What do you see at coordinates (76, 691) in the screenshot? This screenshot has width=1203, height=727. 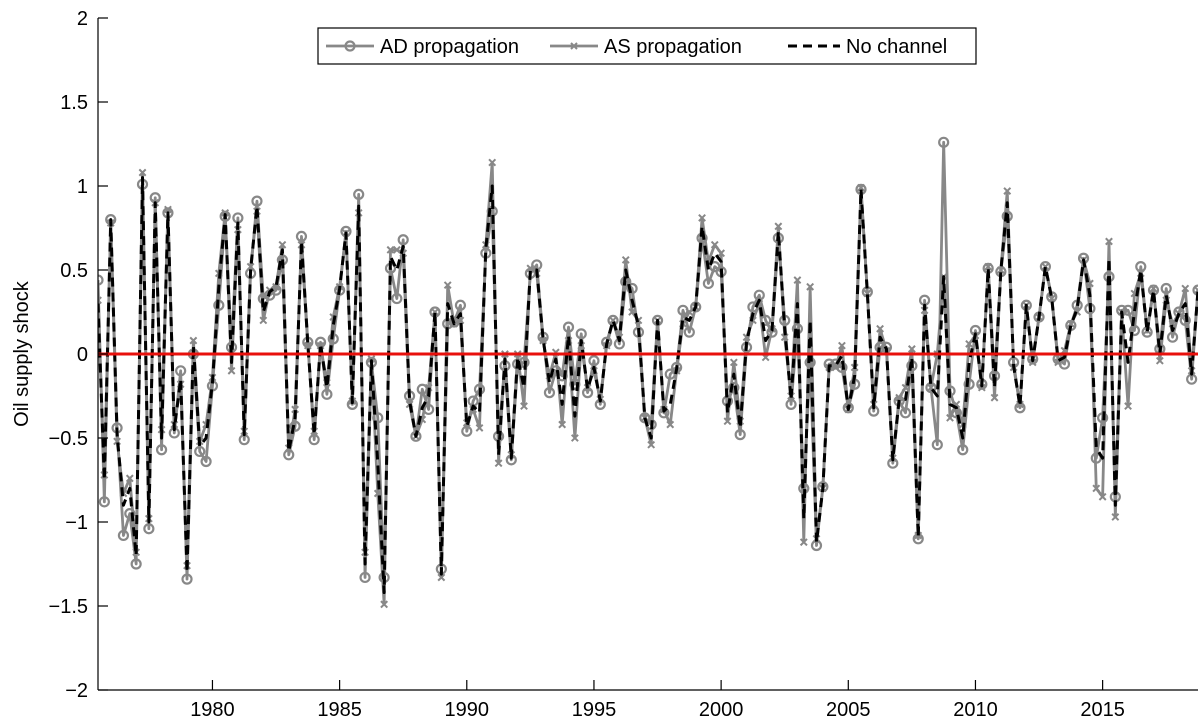 I see `y-tick-label-0: −2` at bounding box center [76, 691].